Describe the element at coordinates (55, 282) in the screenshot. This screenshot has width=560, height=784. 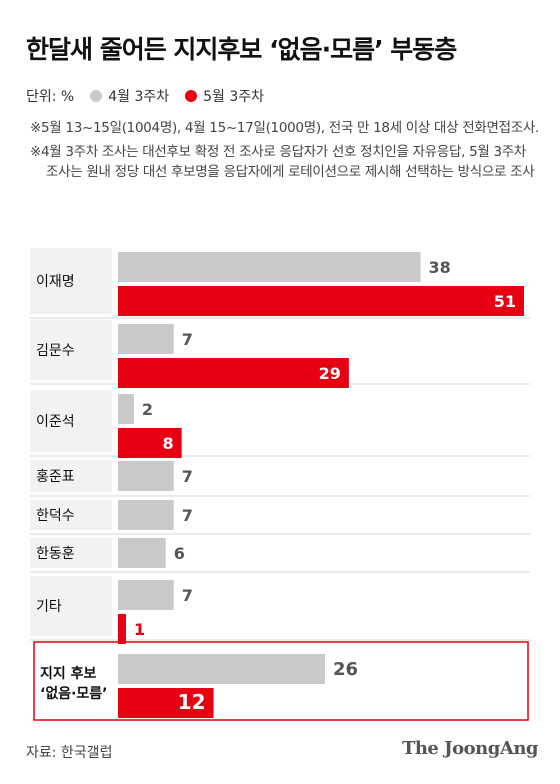
I see `category-label: 이재명` at that location.